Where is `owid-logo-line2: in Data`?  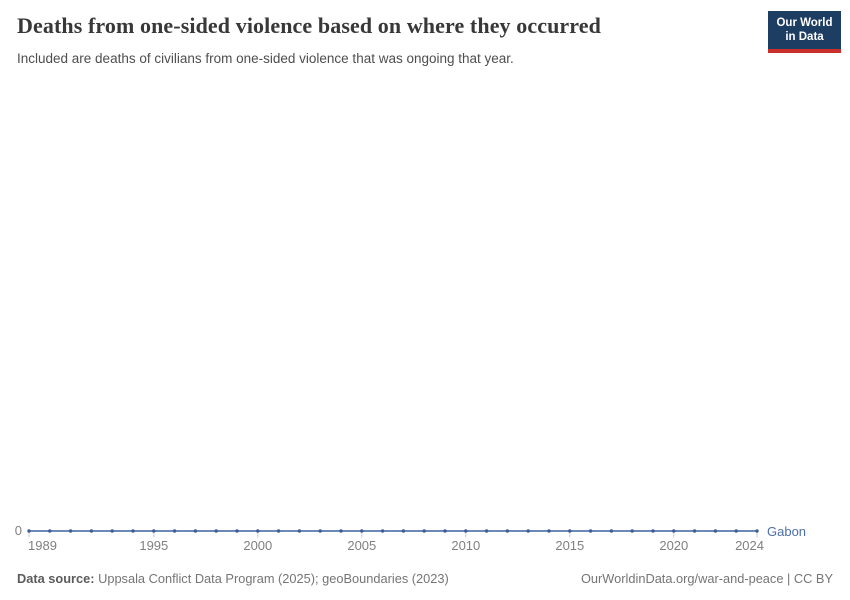
owid-logo-line2: in Data is located at coordinates (804, 36).